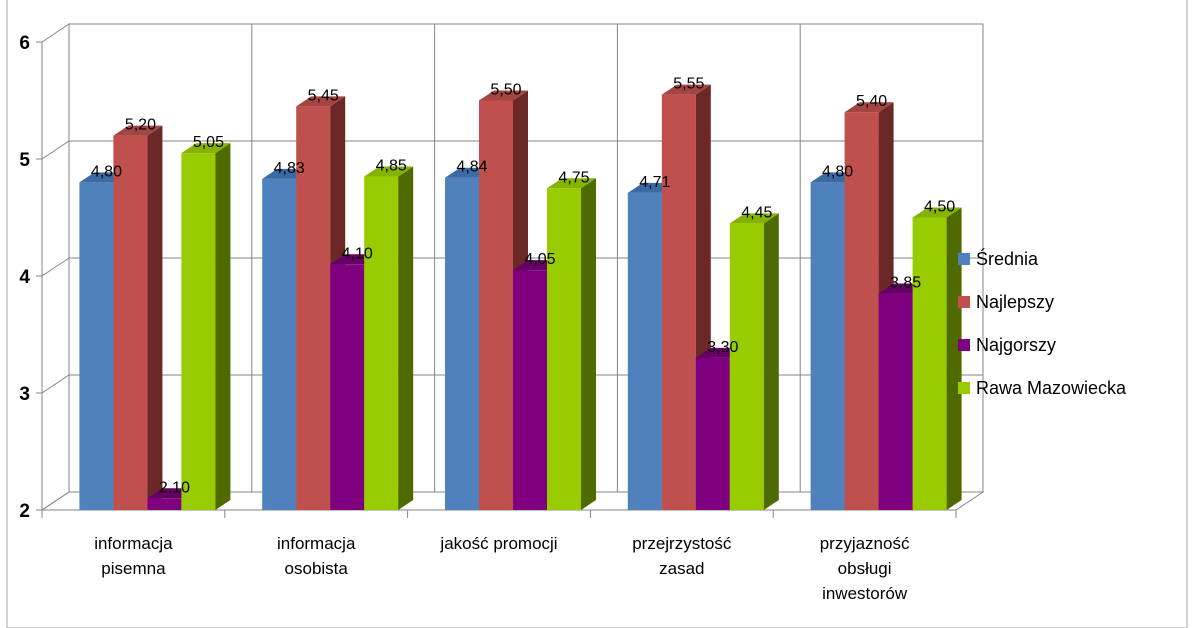 The height and width of the screenshot is (628, 1194). What do you see at coordinates (498, 543) in the screenshot?
I see `x-category-label: jakość promocji` at bounding box center [498, 543].